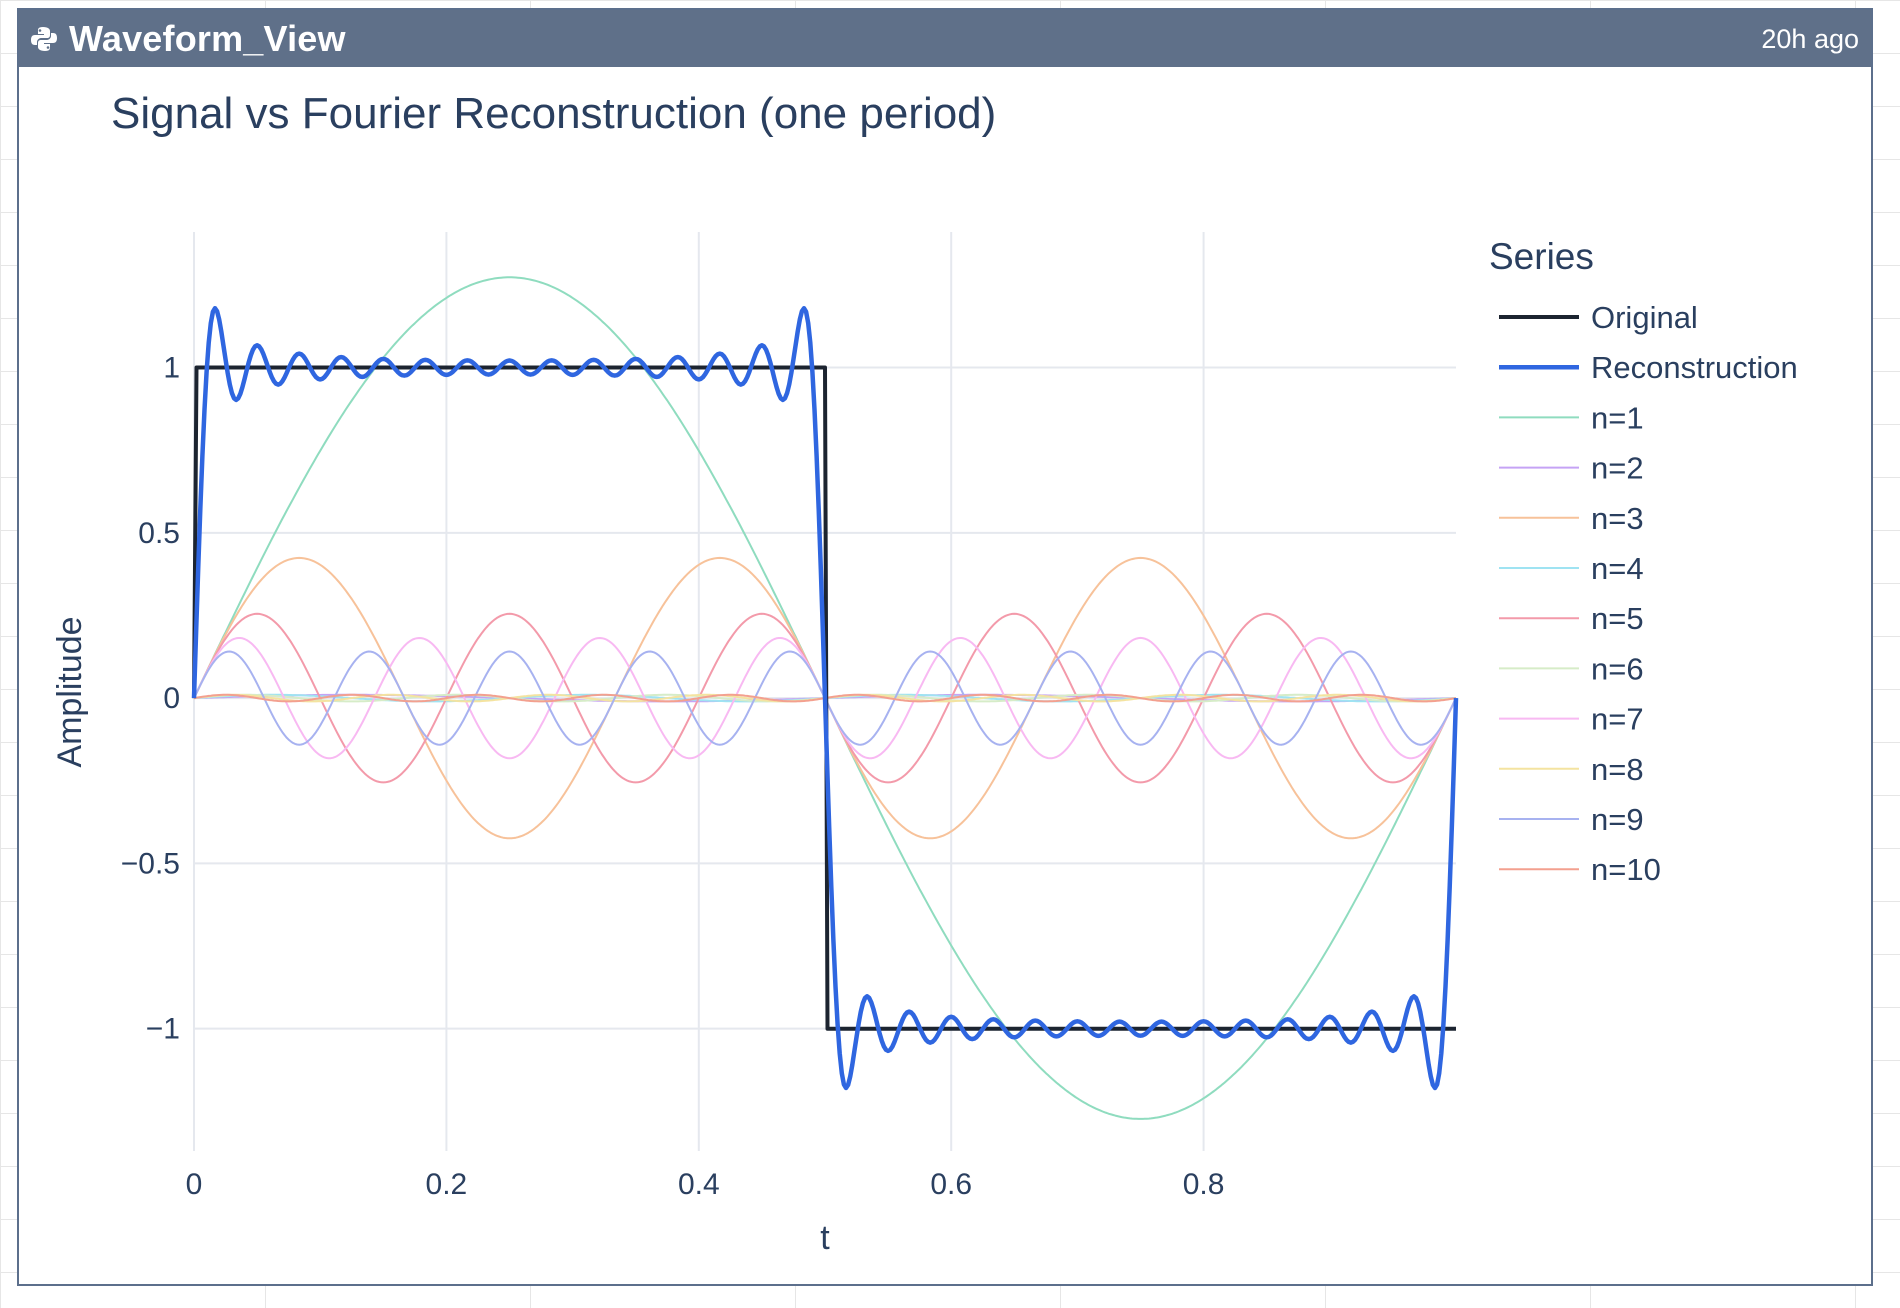  Describe the element at coordinates (1541, 256) in the screenshot. I see `legend-title: Series` at that location.